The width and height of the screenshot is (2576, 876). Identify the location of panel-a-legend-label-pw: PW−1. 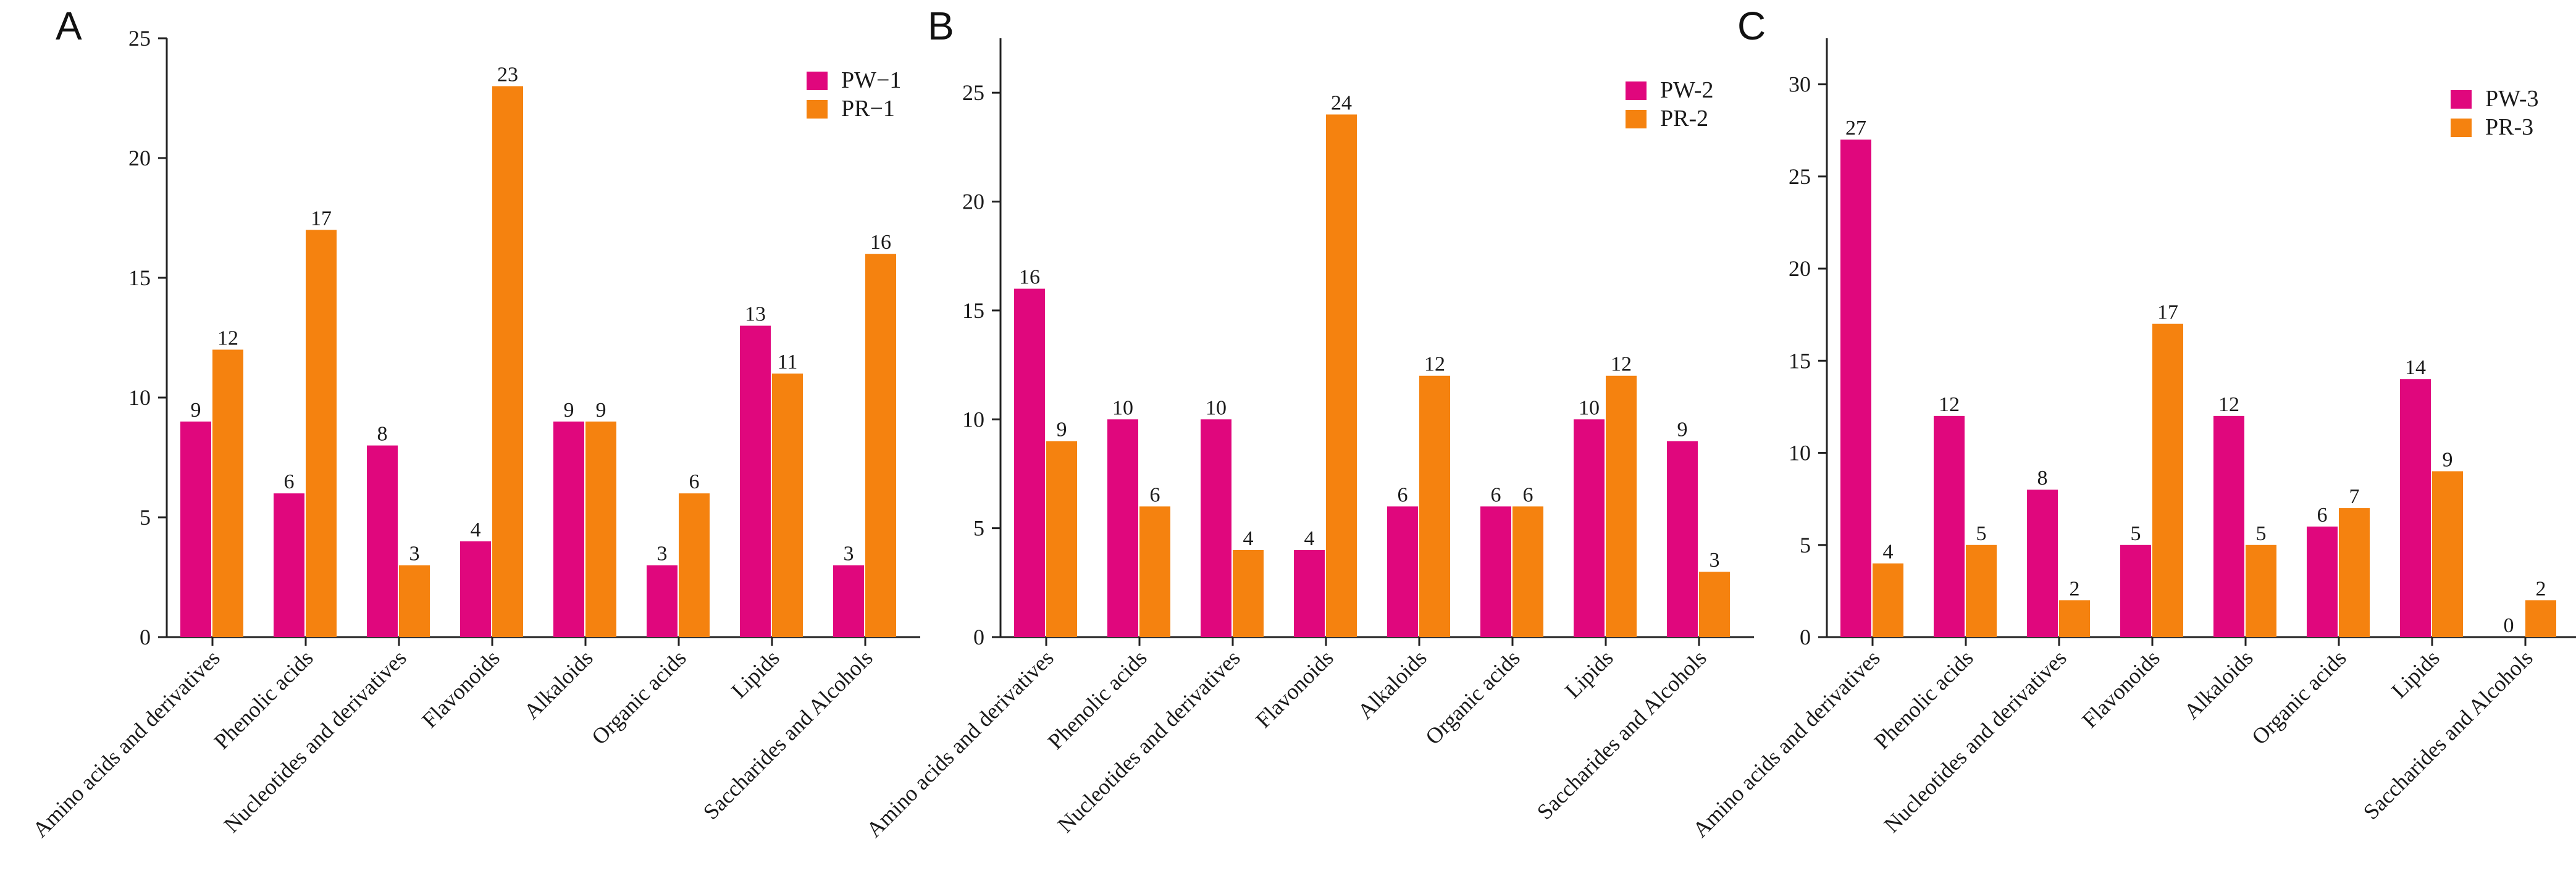
(871, 80).